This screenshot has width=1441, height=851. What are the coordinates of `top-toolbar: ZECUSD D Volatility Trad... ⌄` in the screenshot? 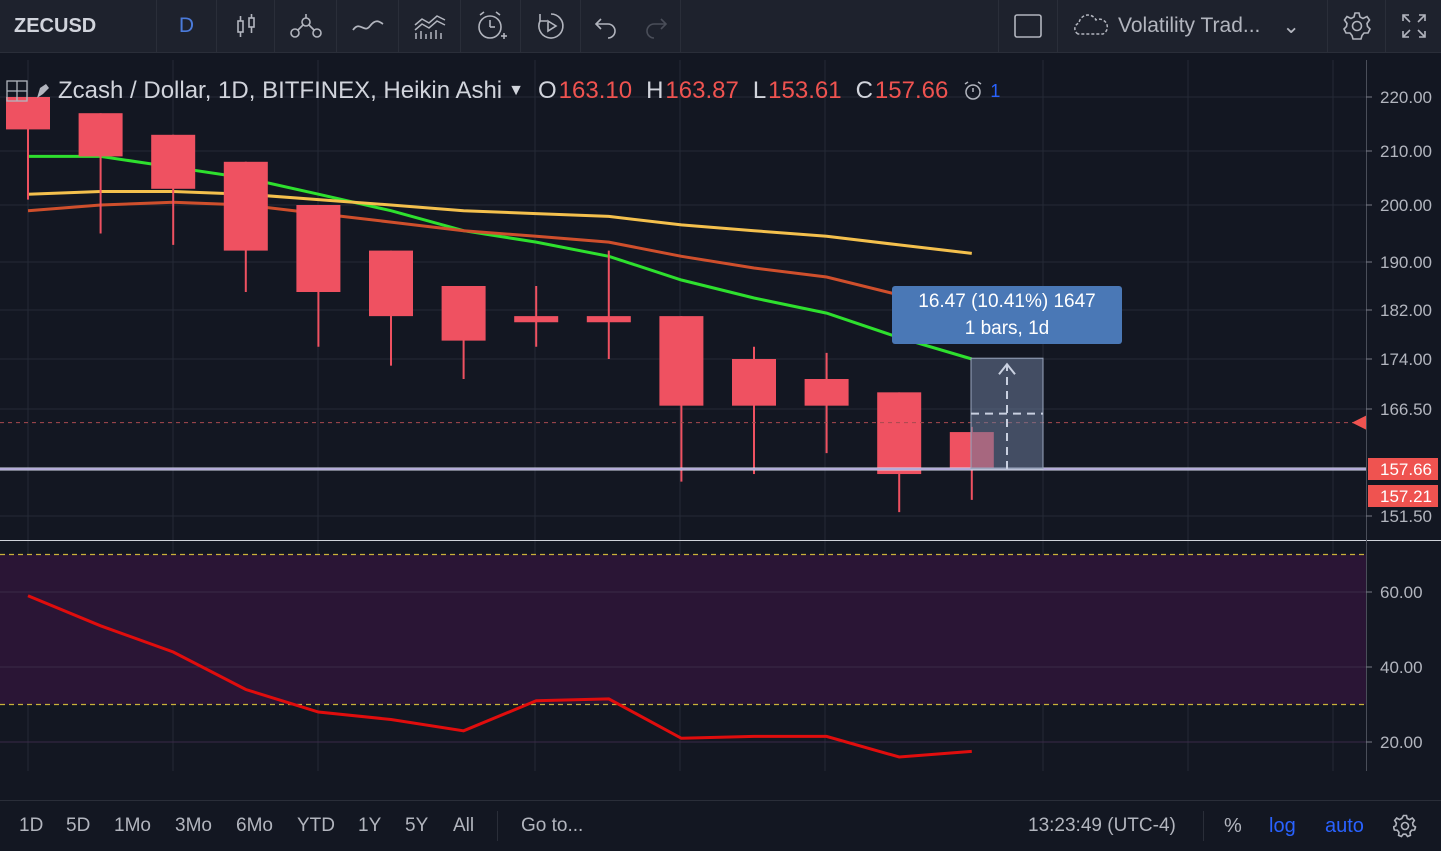 It's located at (720, 26).